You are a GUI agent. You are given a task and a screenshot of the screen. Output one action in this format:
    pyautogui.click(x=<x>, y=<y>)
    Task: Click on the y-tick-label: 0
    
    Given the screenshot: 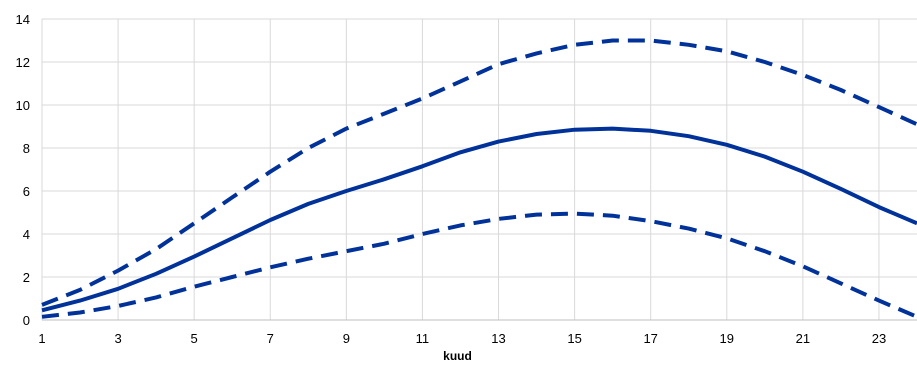 What is the action you would take?
    pyautogui.click(x=26, y=320)
    